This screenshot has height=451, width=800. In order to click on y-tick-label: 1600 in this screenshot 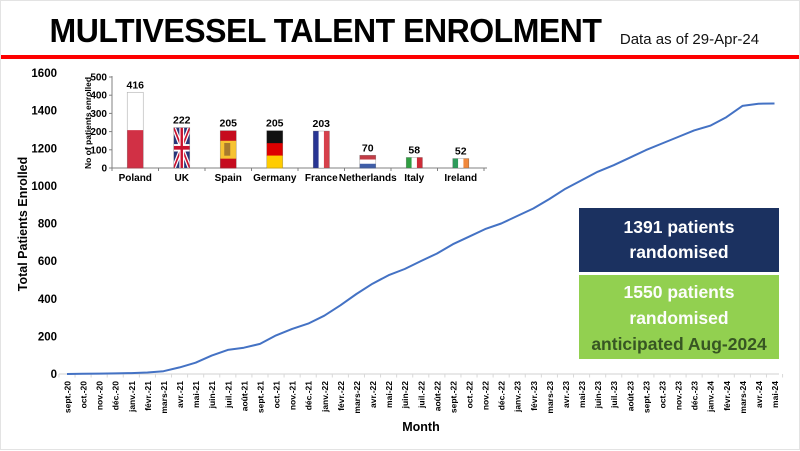, I will do `click(44, 74)`.